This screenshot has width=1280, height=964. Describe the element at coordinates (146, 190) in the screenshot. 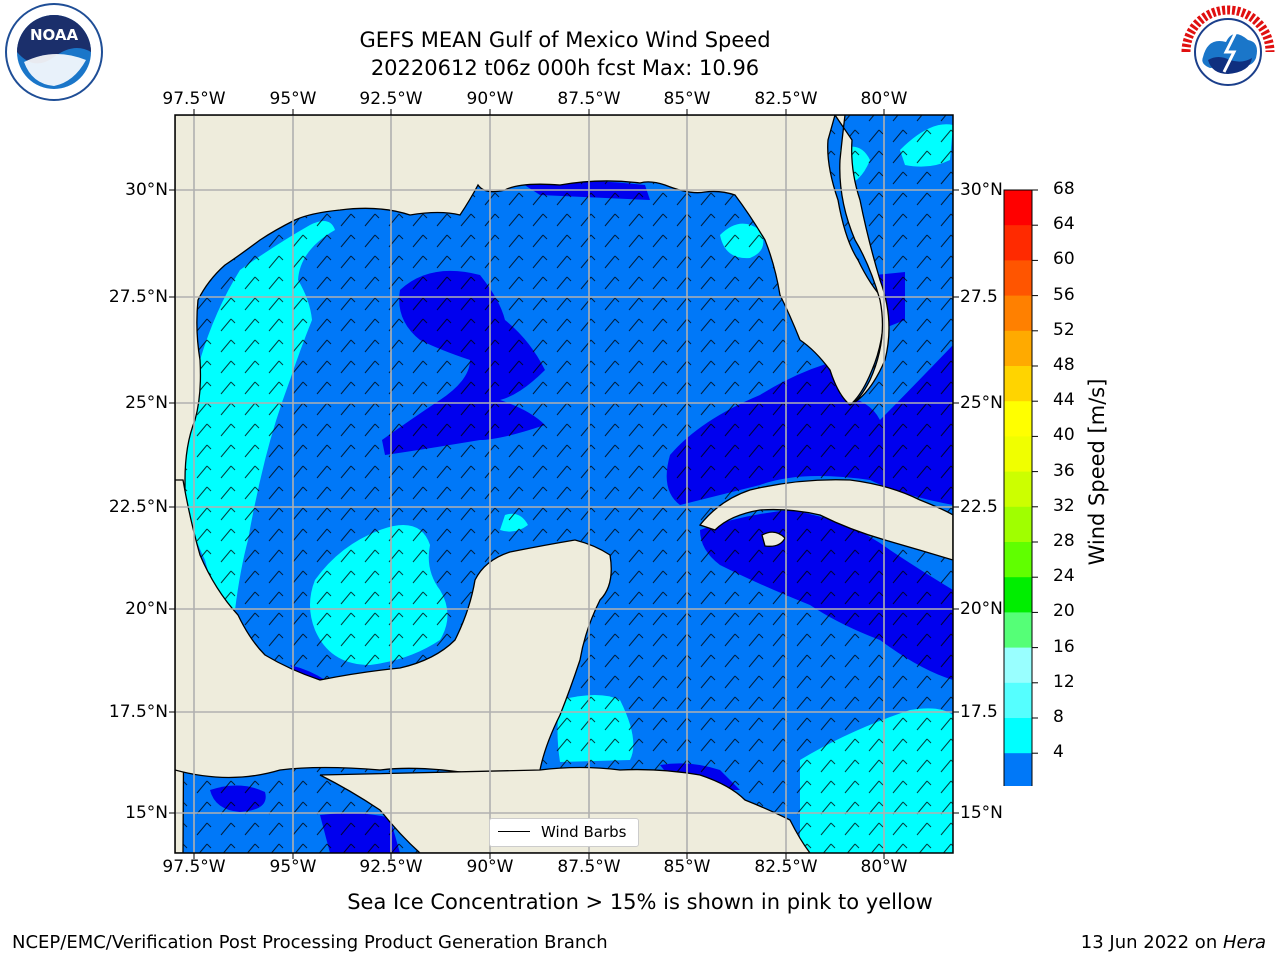

I see `lat-tick-left: 30°N` at that location.